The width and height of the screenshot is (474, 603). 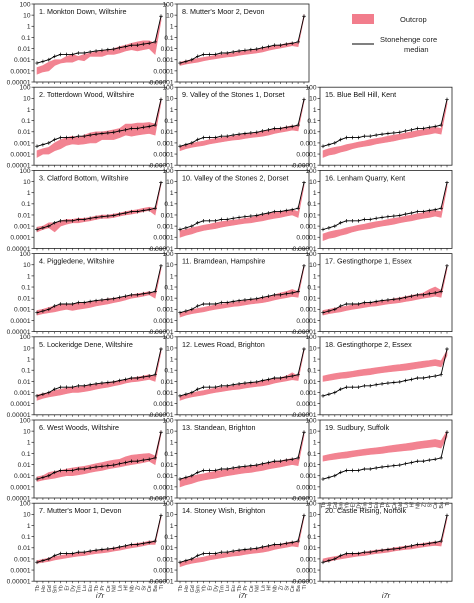 What do you see at coordinates (138, 587) in the screenshot?
I see `x-tick-label: Zr` at bounding box center [138, 587].